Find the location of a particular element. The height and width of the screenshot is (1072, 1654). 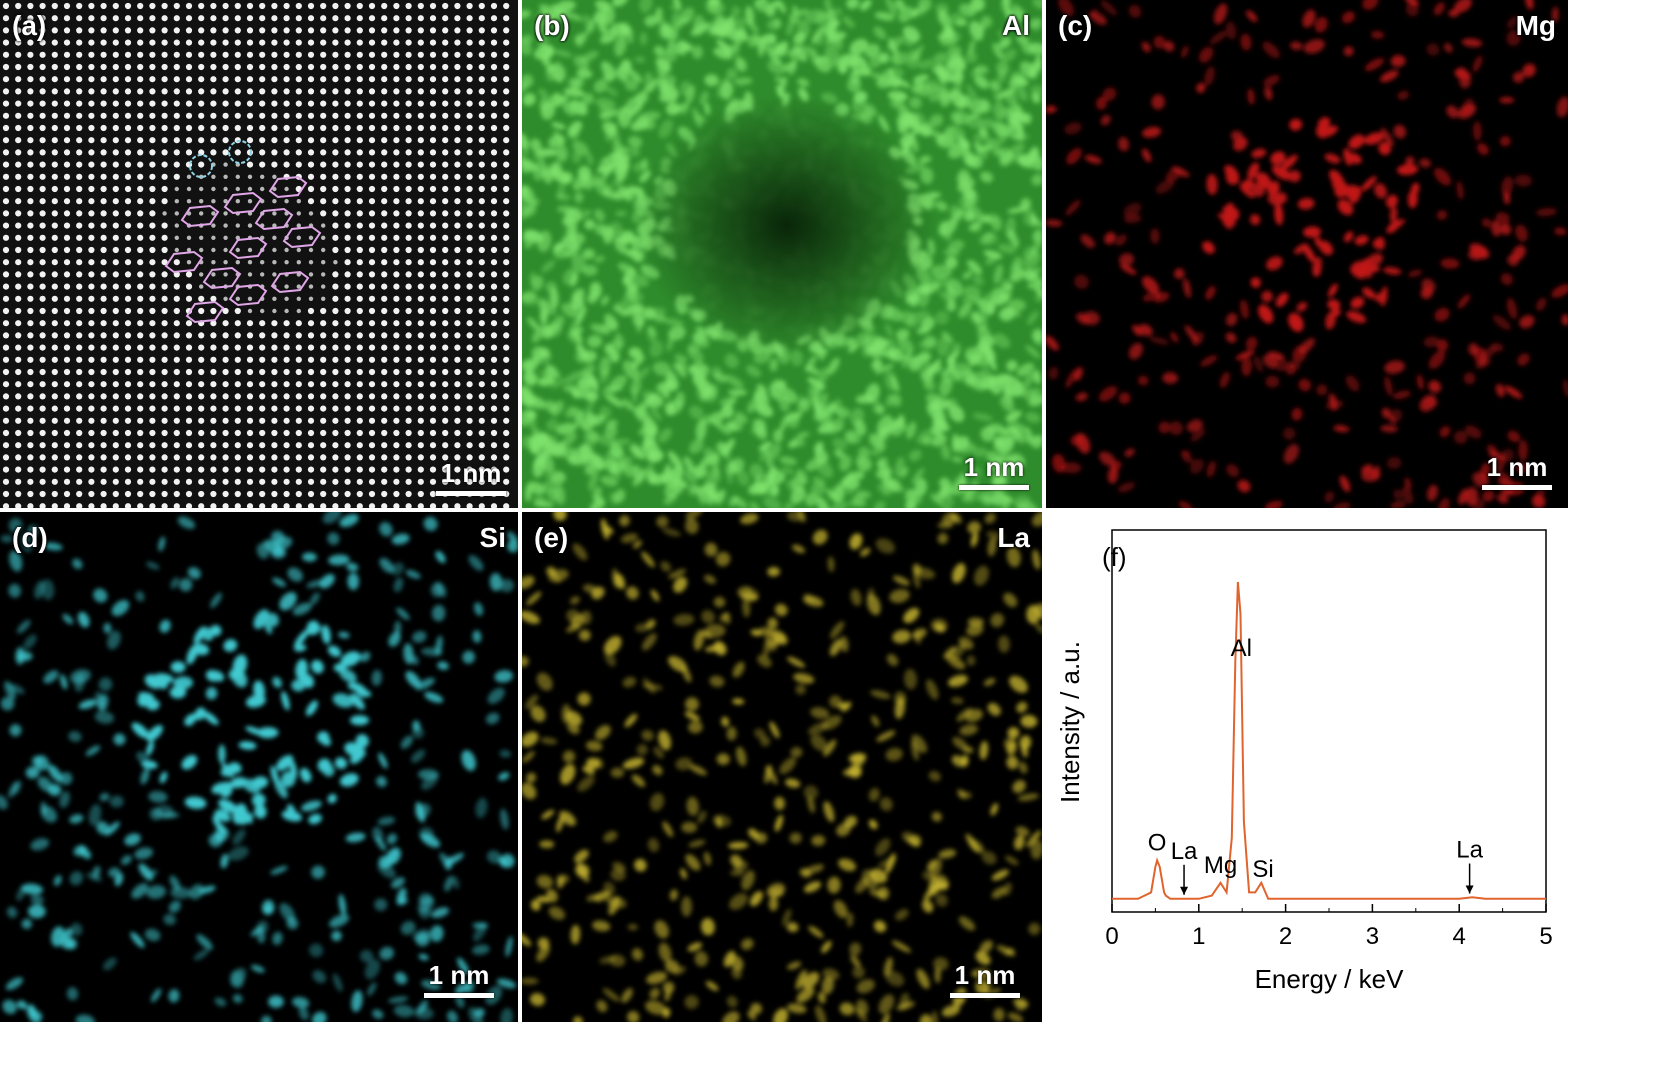

haadf-lattice-image is located at coordinates (256, 255).